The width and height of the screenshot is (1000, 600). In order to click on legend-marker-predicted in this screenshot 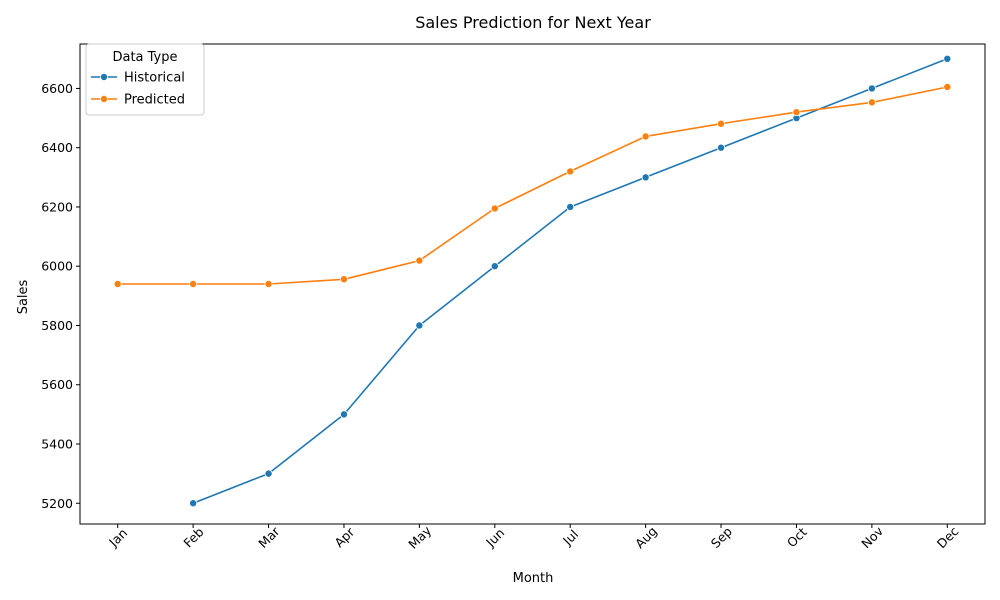, I will do `click(104, 99)`.